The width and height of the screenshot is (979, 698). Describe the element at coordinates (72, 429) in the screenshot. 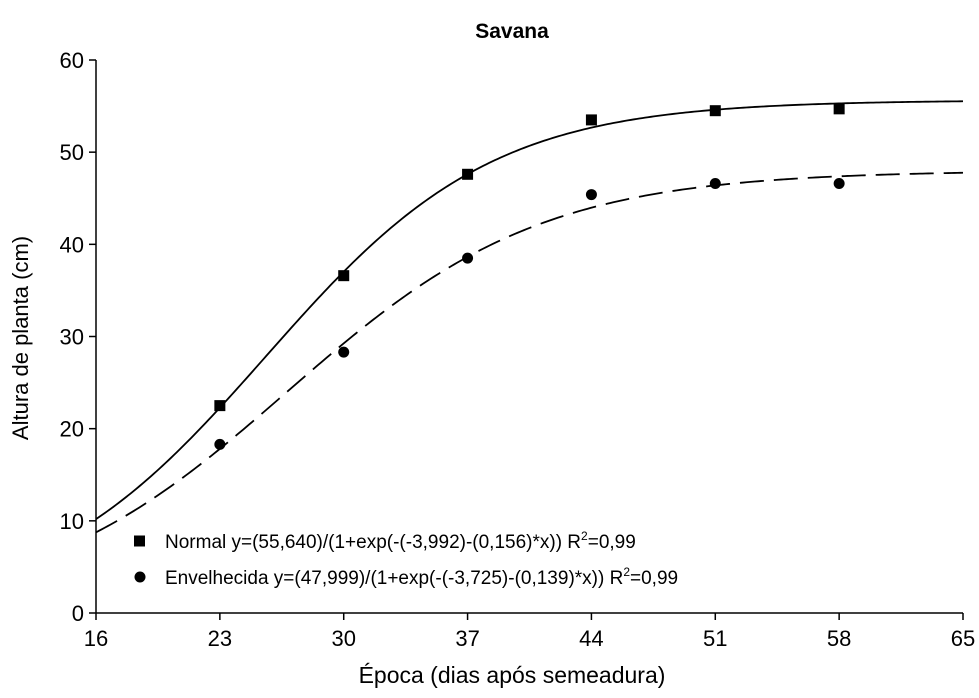

I see `y-tick-label: 20` at that location.